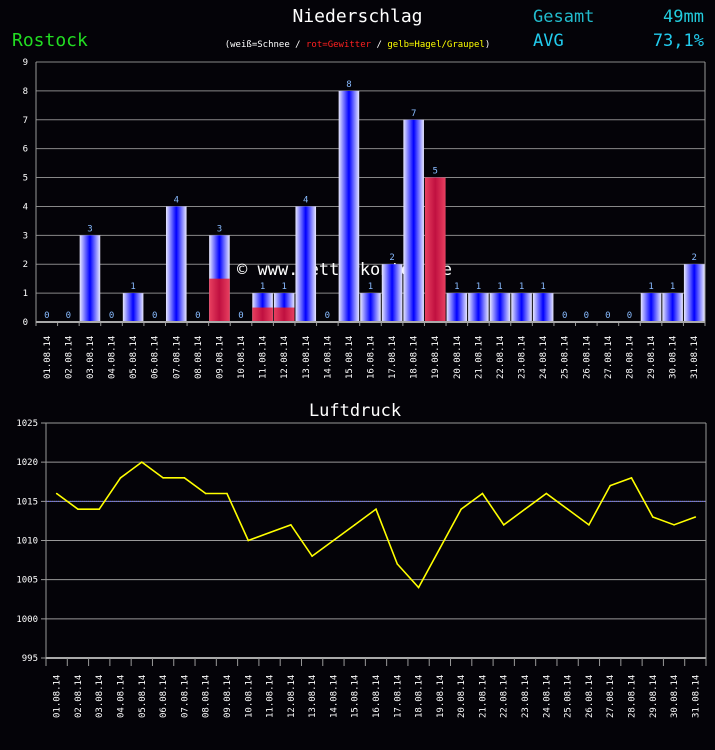 The image size is (715, 750). I want to click on legend-sep: /, so click(379, 45).